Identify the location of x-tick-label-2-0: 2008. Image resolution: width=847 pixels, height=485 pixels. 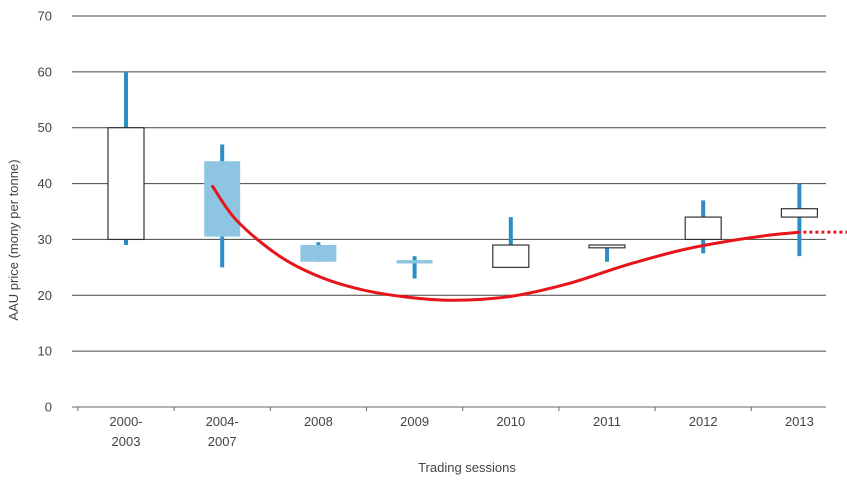
(318, 421).